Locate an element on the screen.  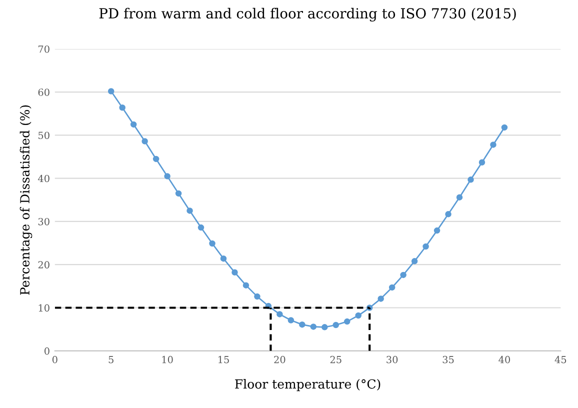
y-axis-title: Percentage of Dissatisfied (%) is located at coordinates (26, 200).